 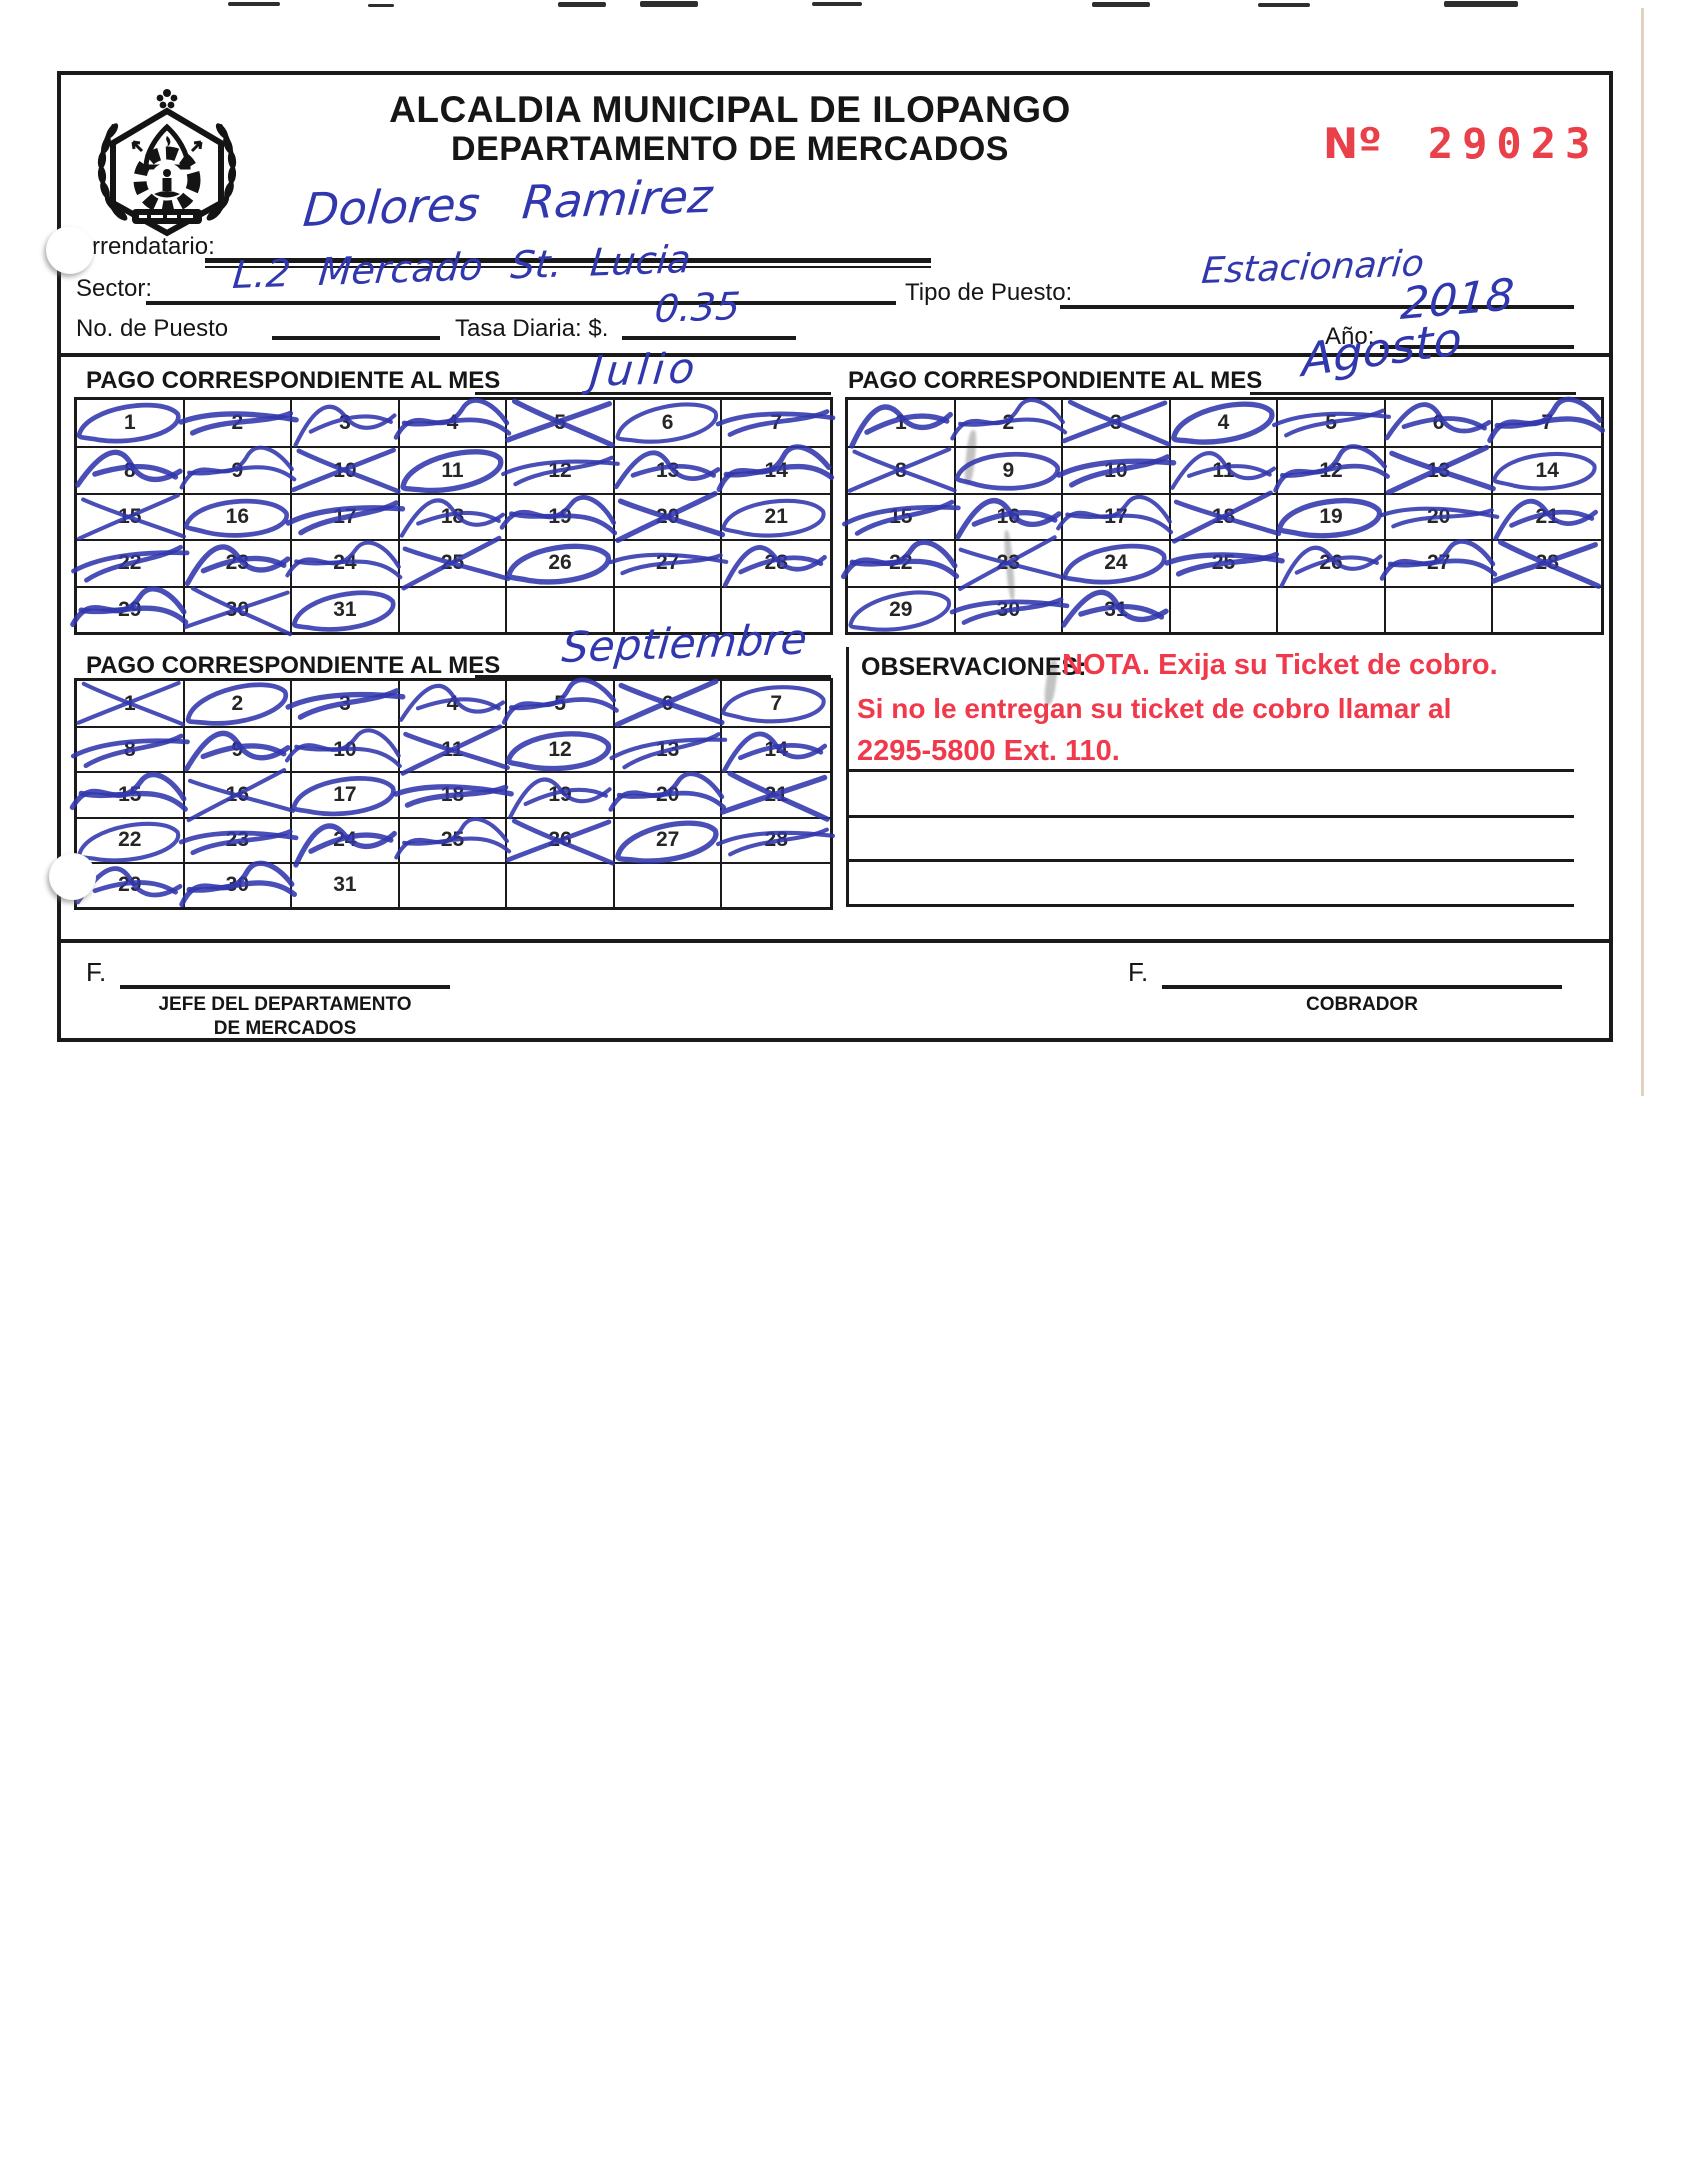 I want to click on nota-line3: 2295-5800 Ext. 110., so click(x=988, y=751).